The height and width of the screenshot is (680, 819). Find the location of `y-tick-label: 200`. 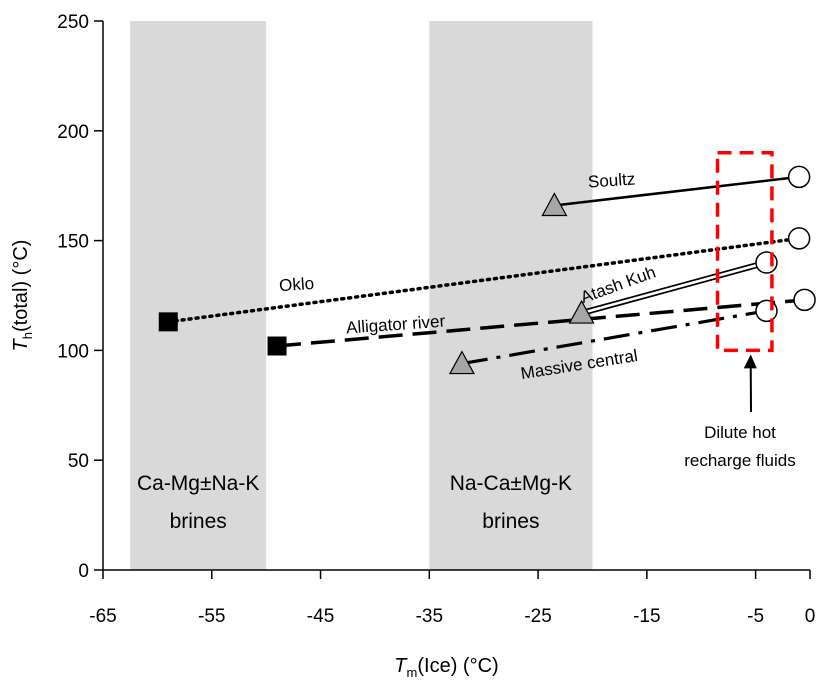

y-tick-label: 200 is located at coordinates (73, 132).